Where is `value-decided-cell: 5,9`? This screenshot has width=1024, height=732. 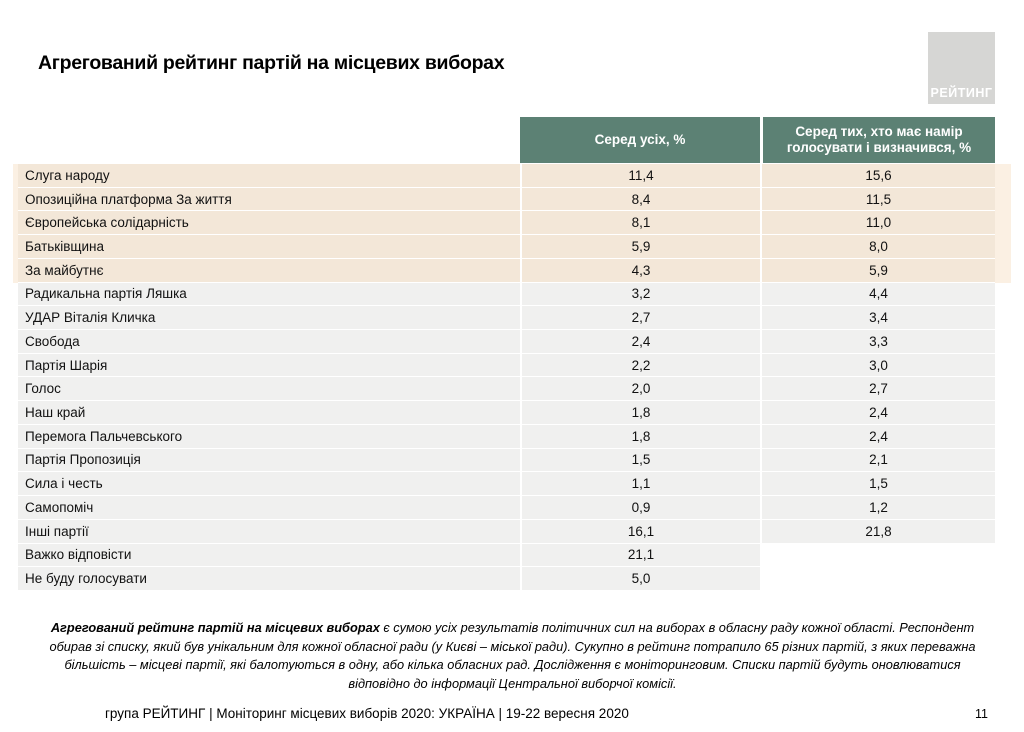 value-decided-cell: 5,9 is located at coordinates (877, 270).